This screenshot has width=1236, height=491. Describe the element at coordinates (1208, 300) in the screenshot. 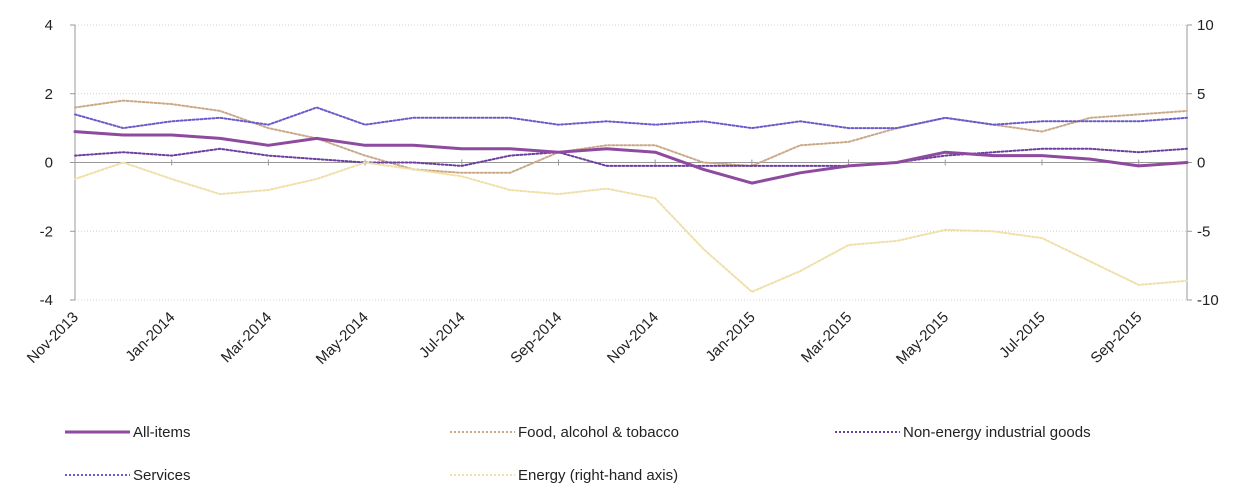

I see `y2-tick-label: -10` at that location.